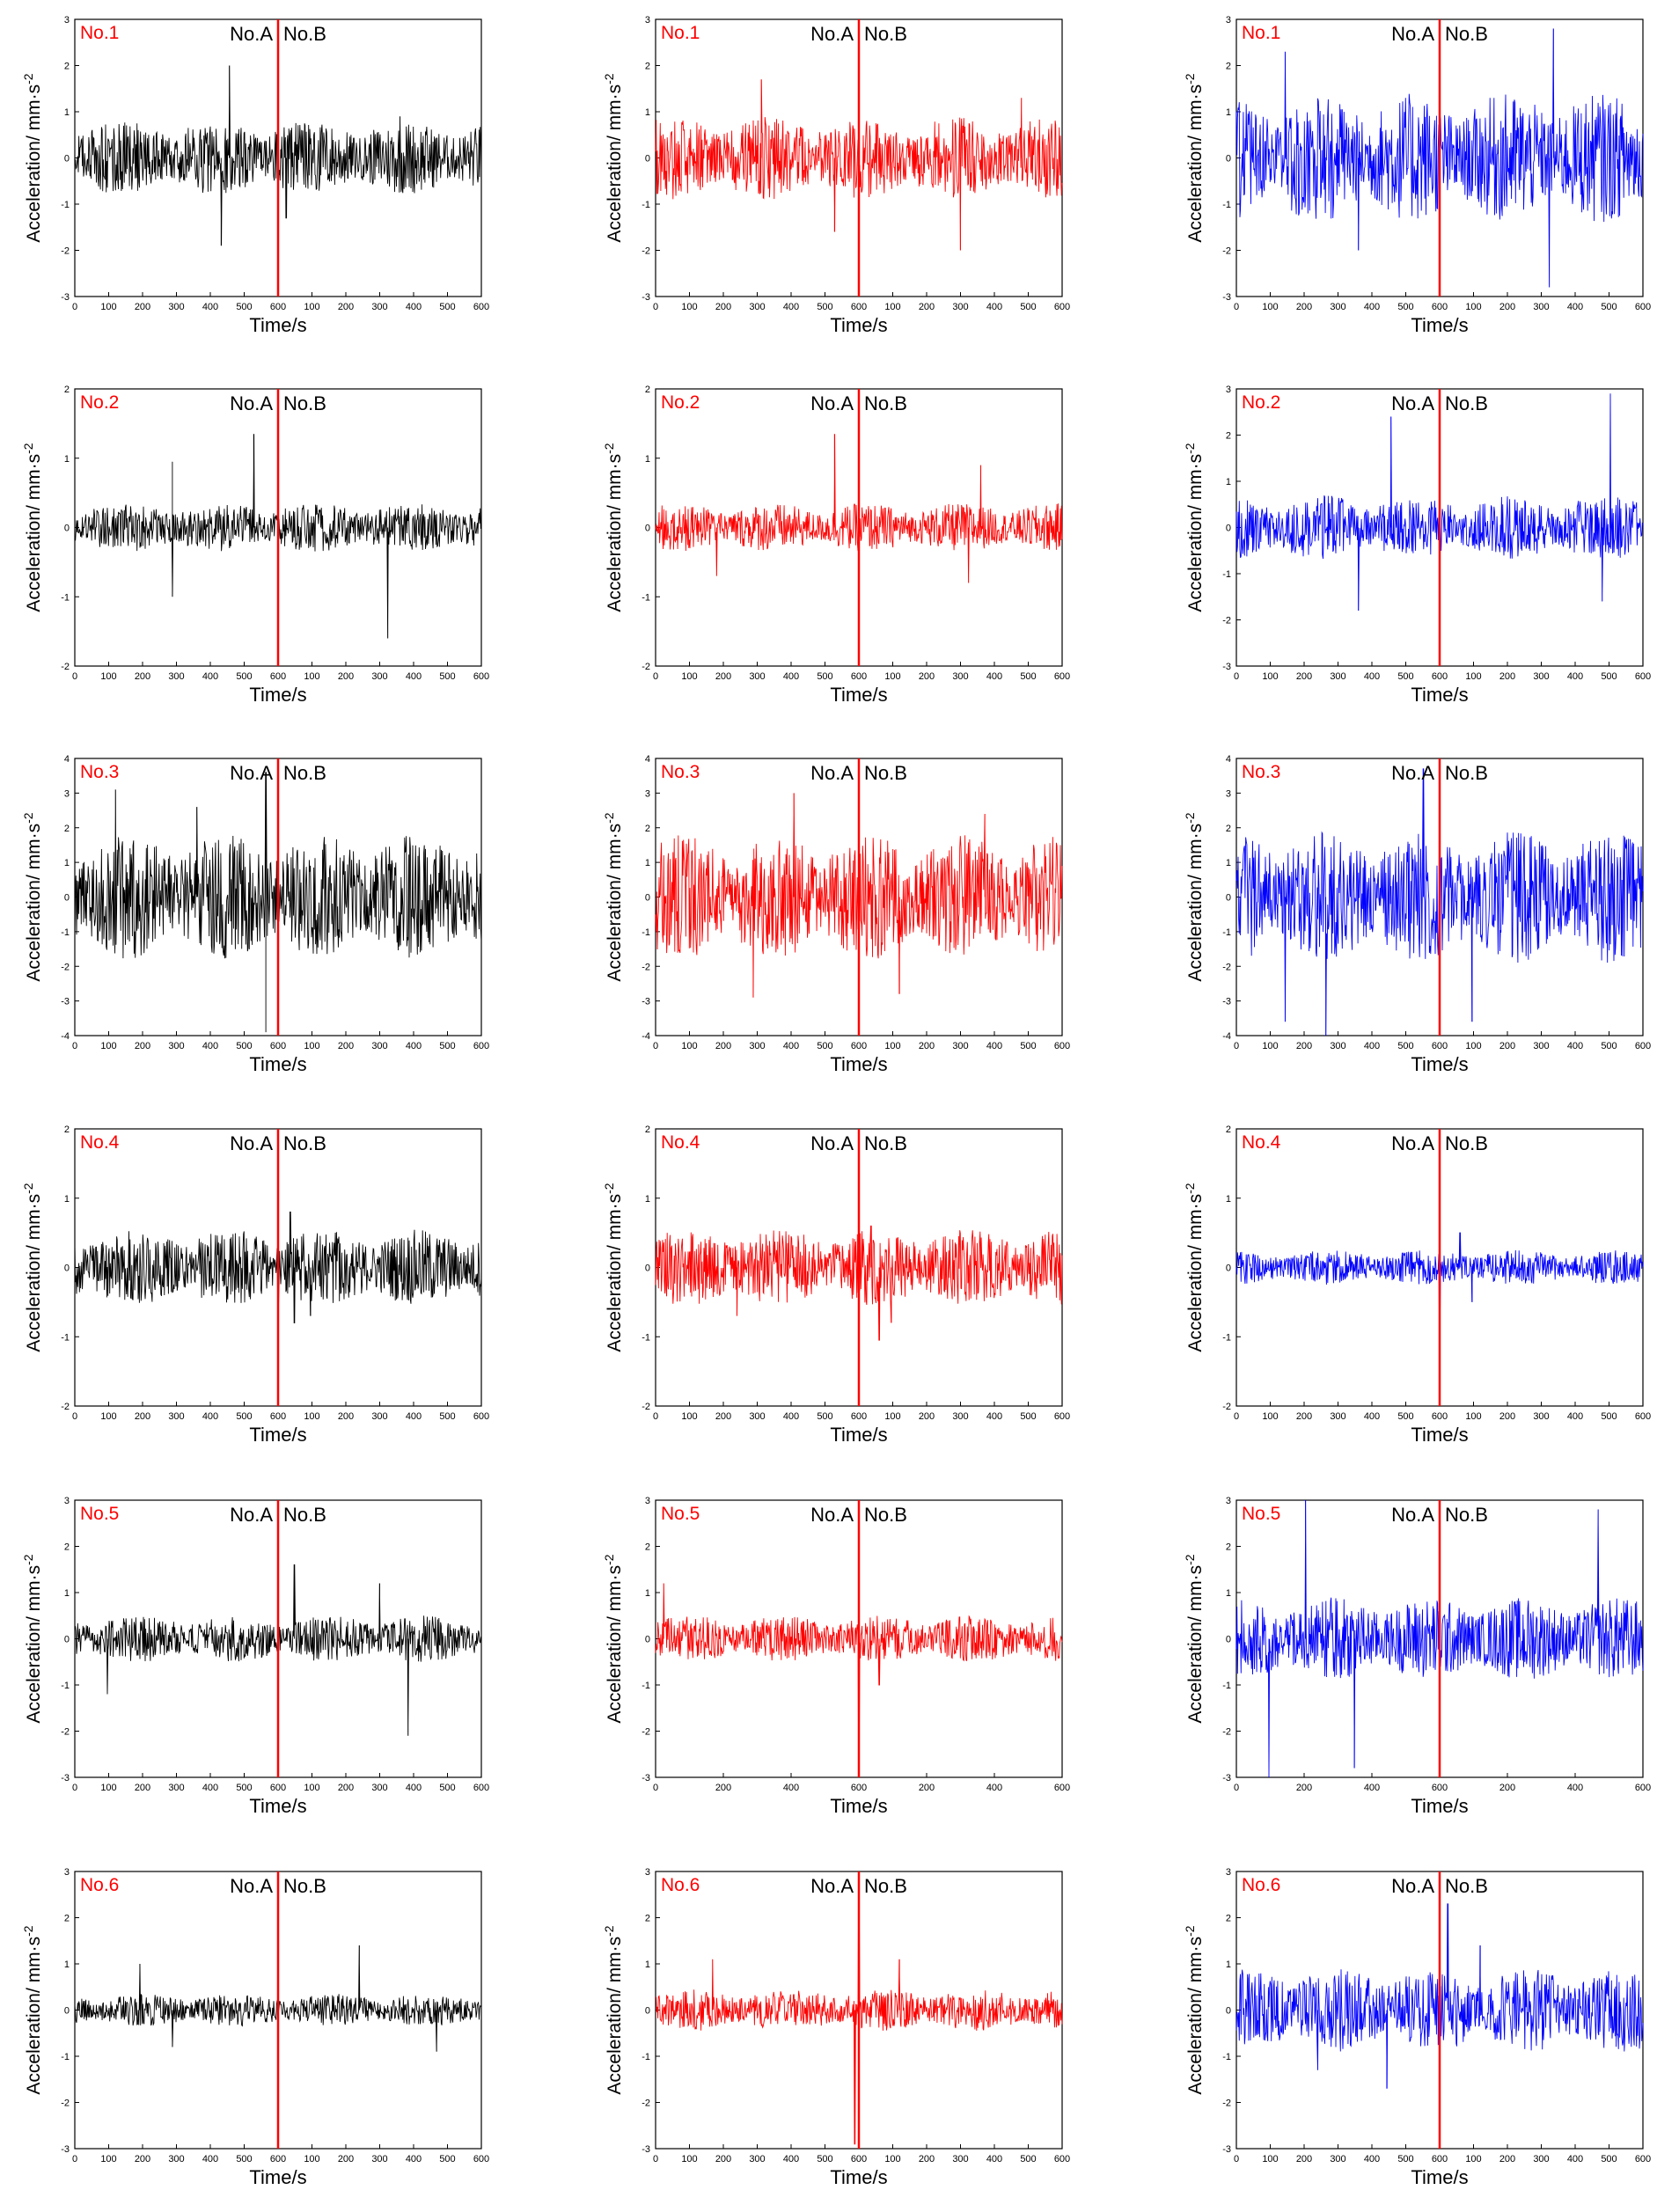 This screenshot has height=2212, width=1679. I want to click on panel-title: No.3, so click(681, 772).